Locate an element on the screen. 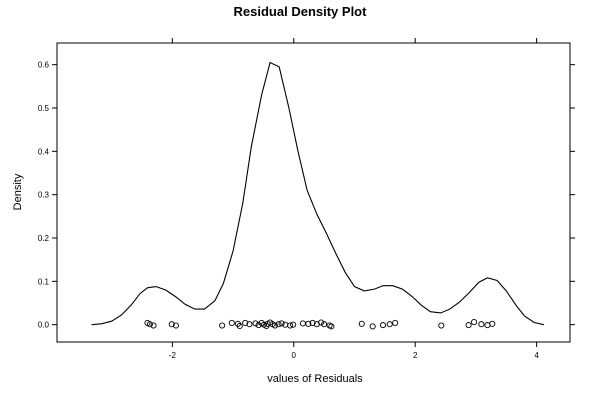 The image size is (599, 400). y-tick-label: 0.3 is located at coordinates (44, 195).